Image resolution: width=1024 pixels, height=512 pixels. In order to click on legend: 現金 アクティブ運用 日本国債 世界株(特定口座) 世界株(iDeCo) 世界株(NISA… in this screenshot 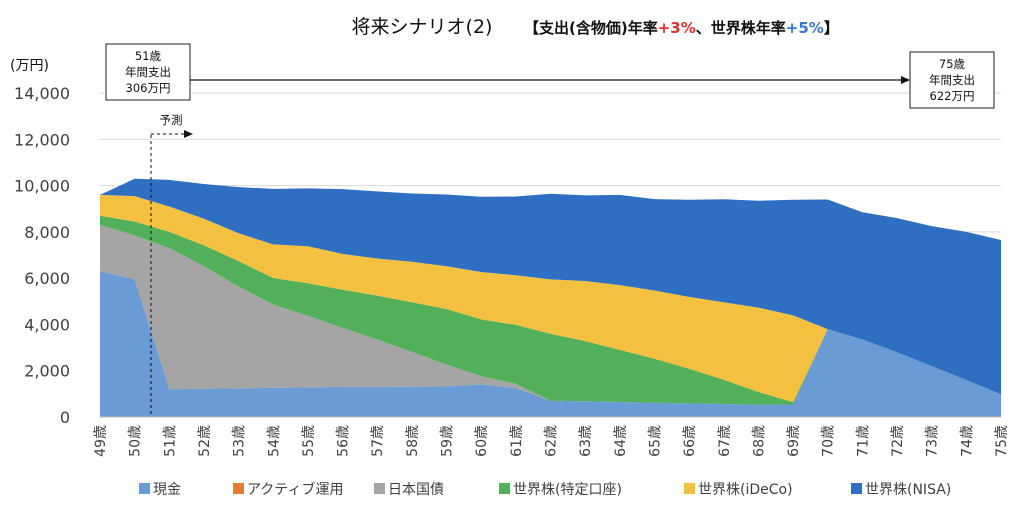, I will do `click(545, 489)`.